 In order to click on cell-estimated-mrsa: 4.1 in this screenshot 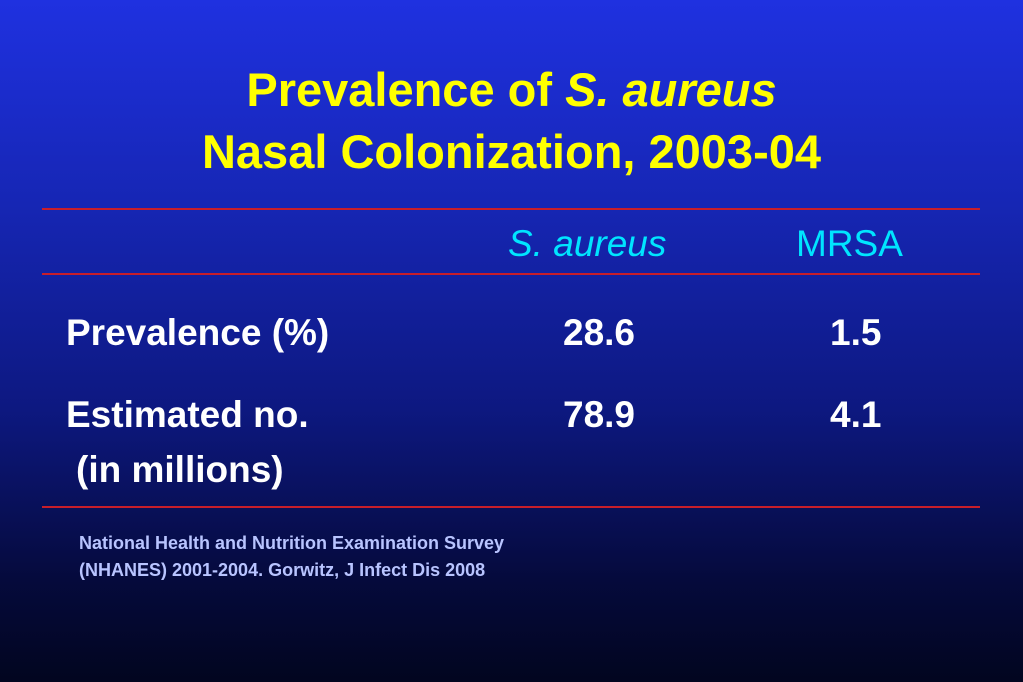, I will do `click(856, 414)`.